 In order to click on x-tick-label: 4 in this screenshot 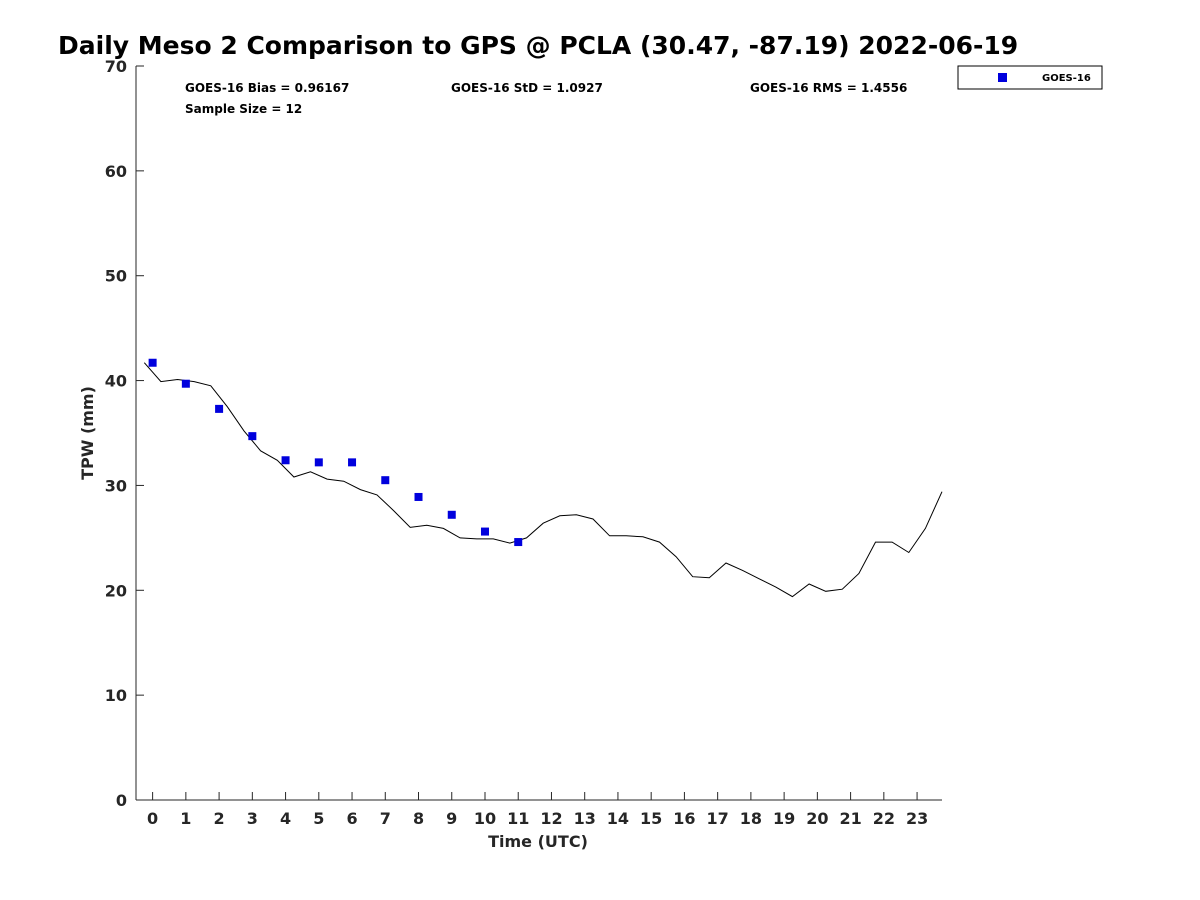, I will do `click(285, 818)`.